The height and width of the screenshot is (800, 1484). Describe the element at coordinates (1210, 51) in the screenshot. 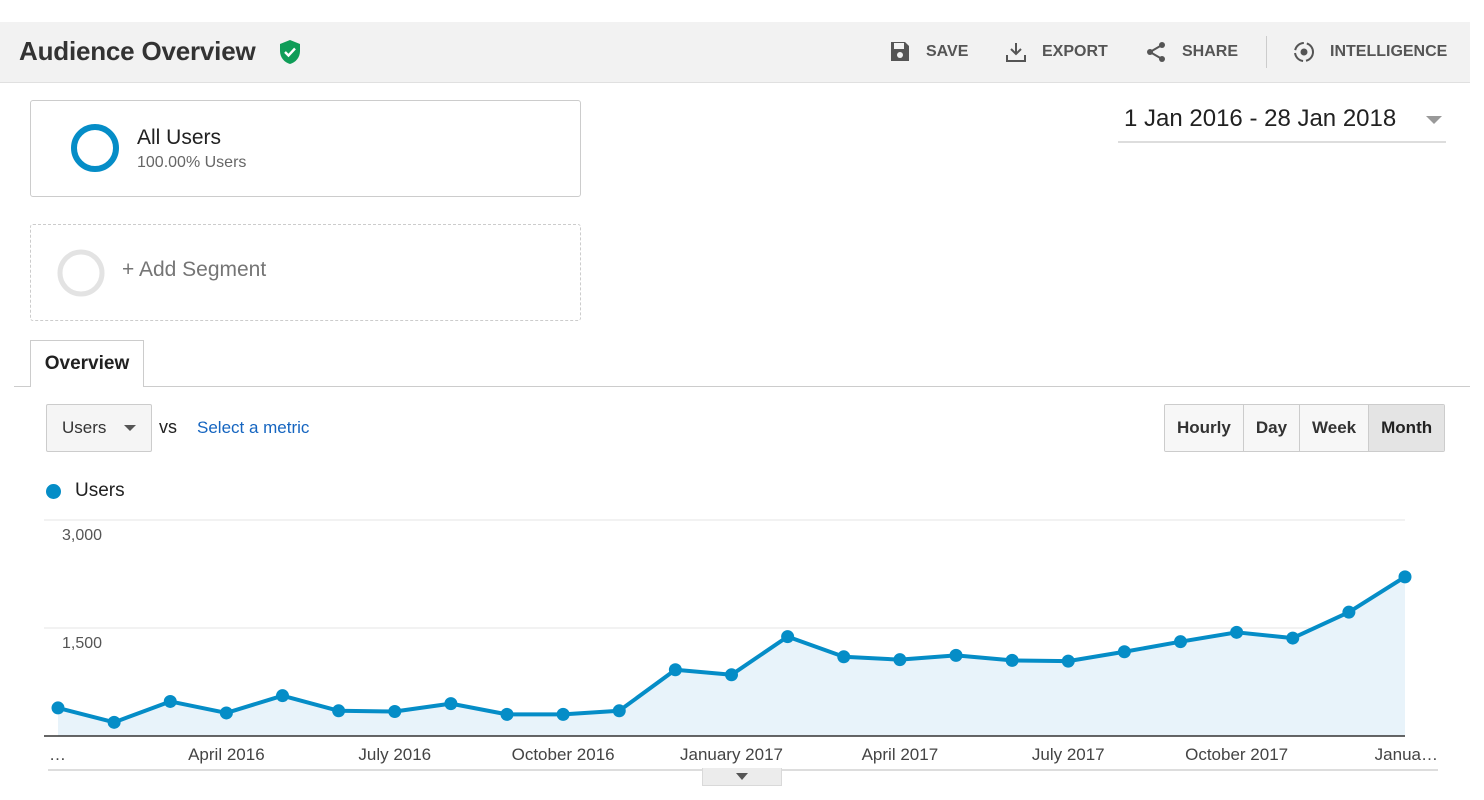

I see `share-label: SHARE` at that location.